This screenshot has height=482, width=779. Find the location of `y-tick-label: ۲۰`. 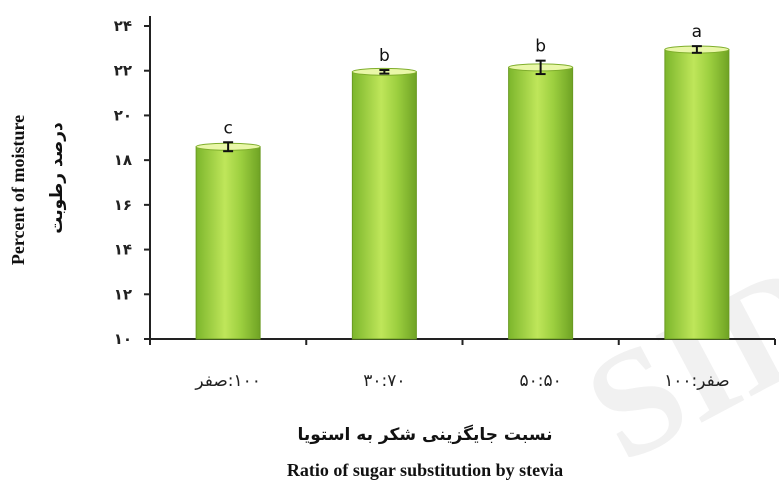

y-tick-label: ۲۰ is located at coordinates (123, 115).